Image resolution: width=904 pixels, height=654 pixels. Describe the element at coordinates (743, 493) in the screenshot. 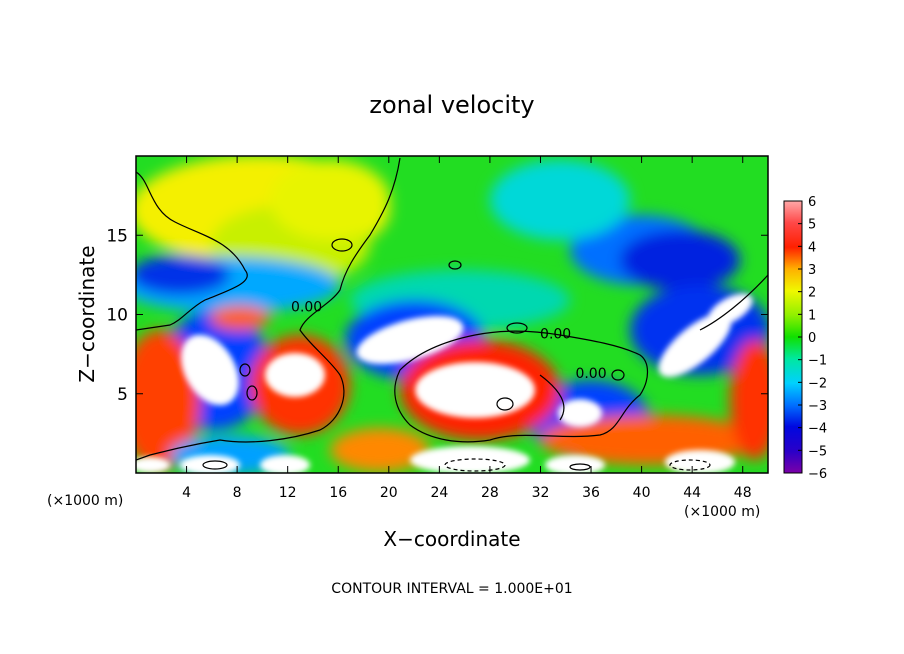

I see `x-tick-label: 48` at that location.